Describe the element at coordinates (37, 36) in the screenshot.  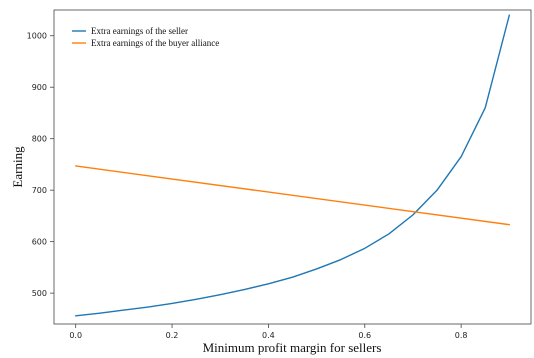
I see `y-tick-label: 1000` at that location.